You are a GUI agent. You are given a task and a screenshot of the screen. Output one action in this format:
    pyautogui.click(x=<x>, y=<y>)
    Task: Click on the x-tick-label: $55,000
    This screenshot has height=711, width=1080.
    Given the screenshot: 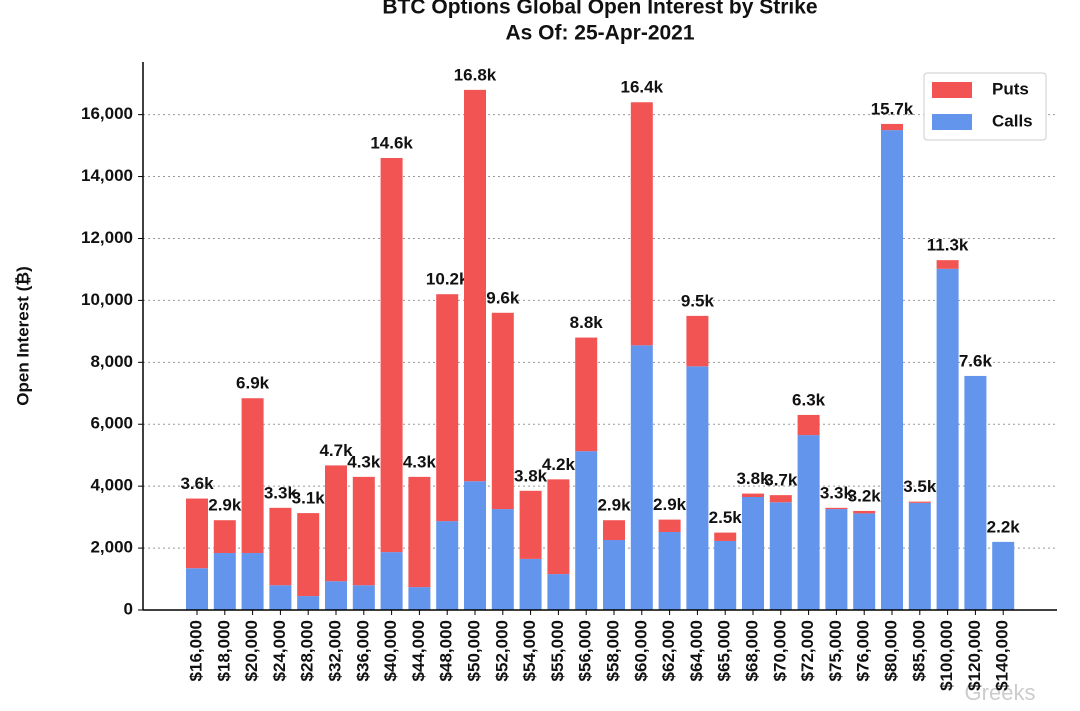 What is the action you would take?
    pyautogui.click(x=557, y=650)
    